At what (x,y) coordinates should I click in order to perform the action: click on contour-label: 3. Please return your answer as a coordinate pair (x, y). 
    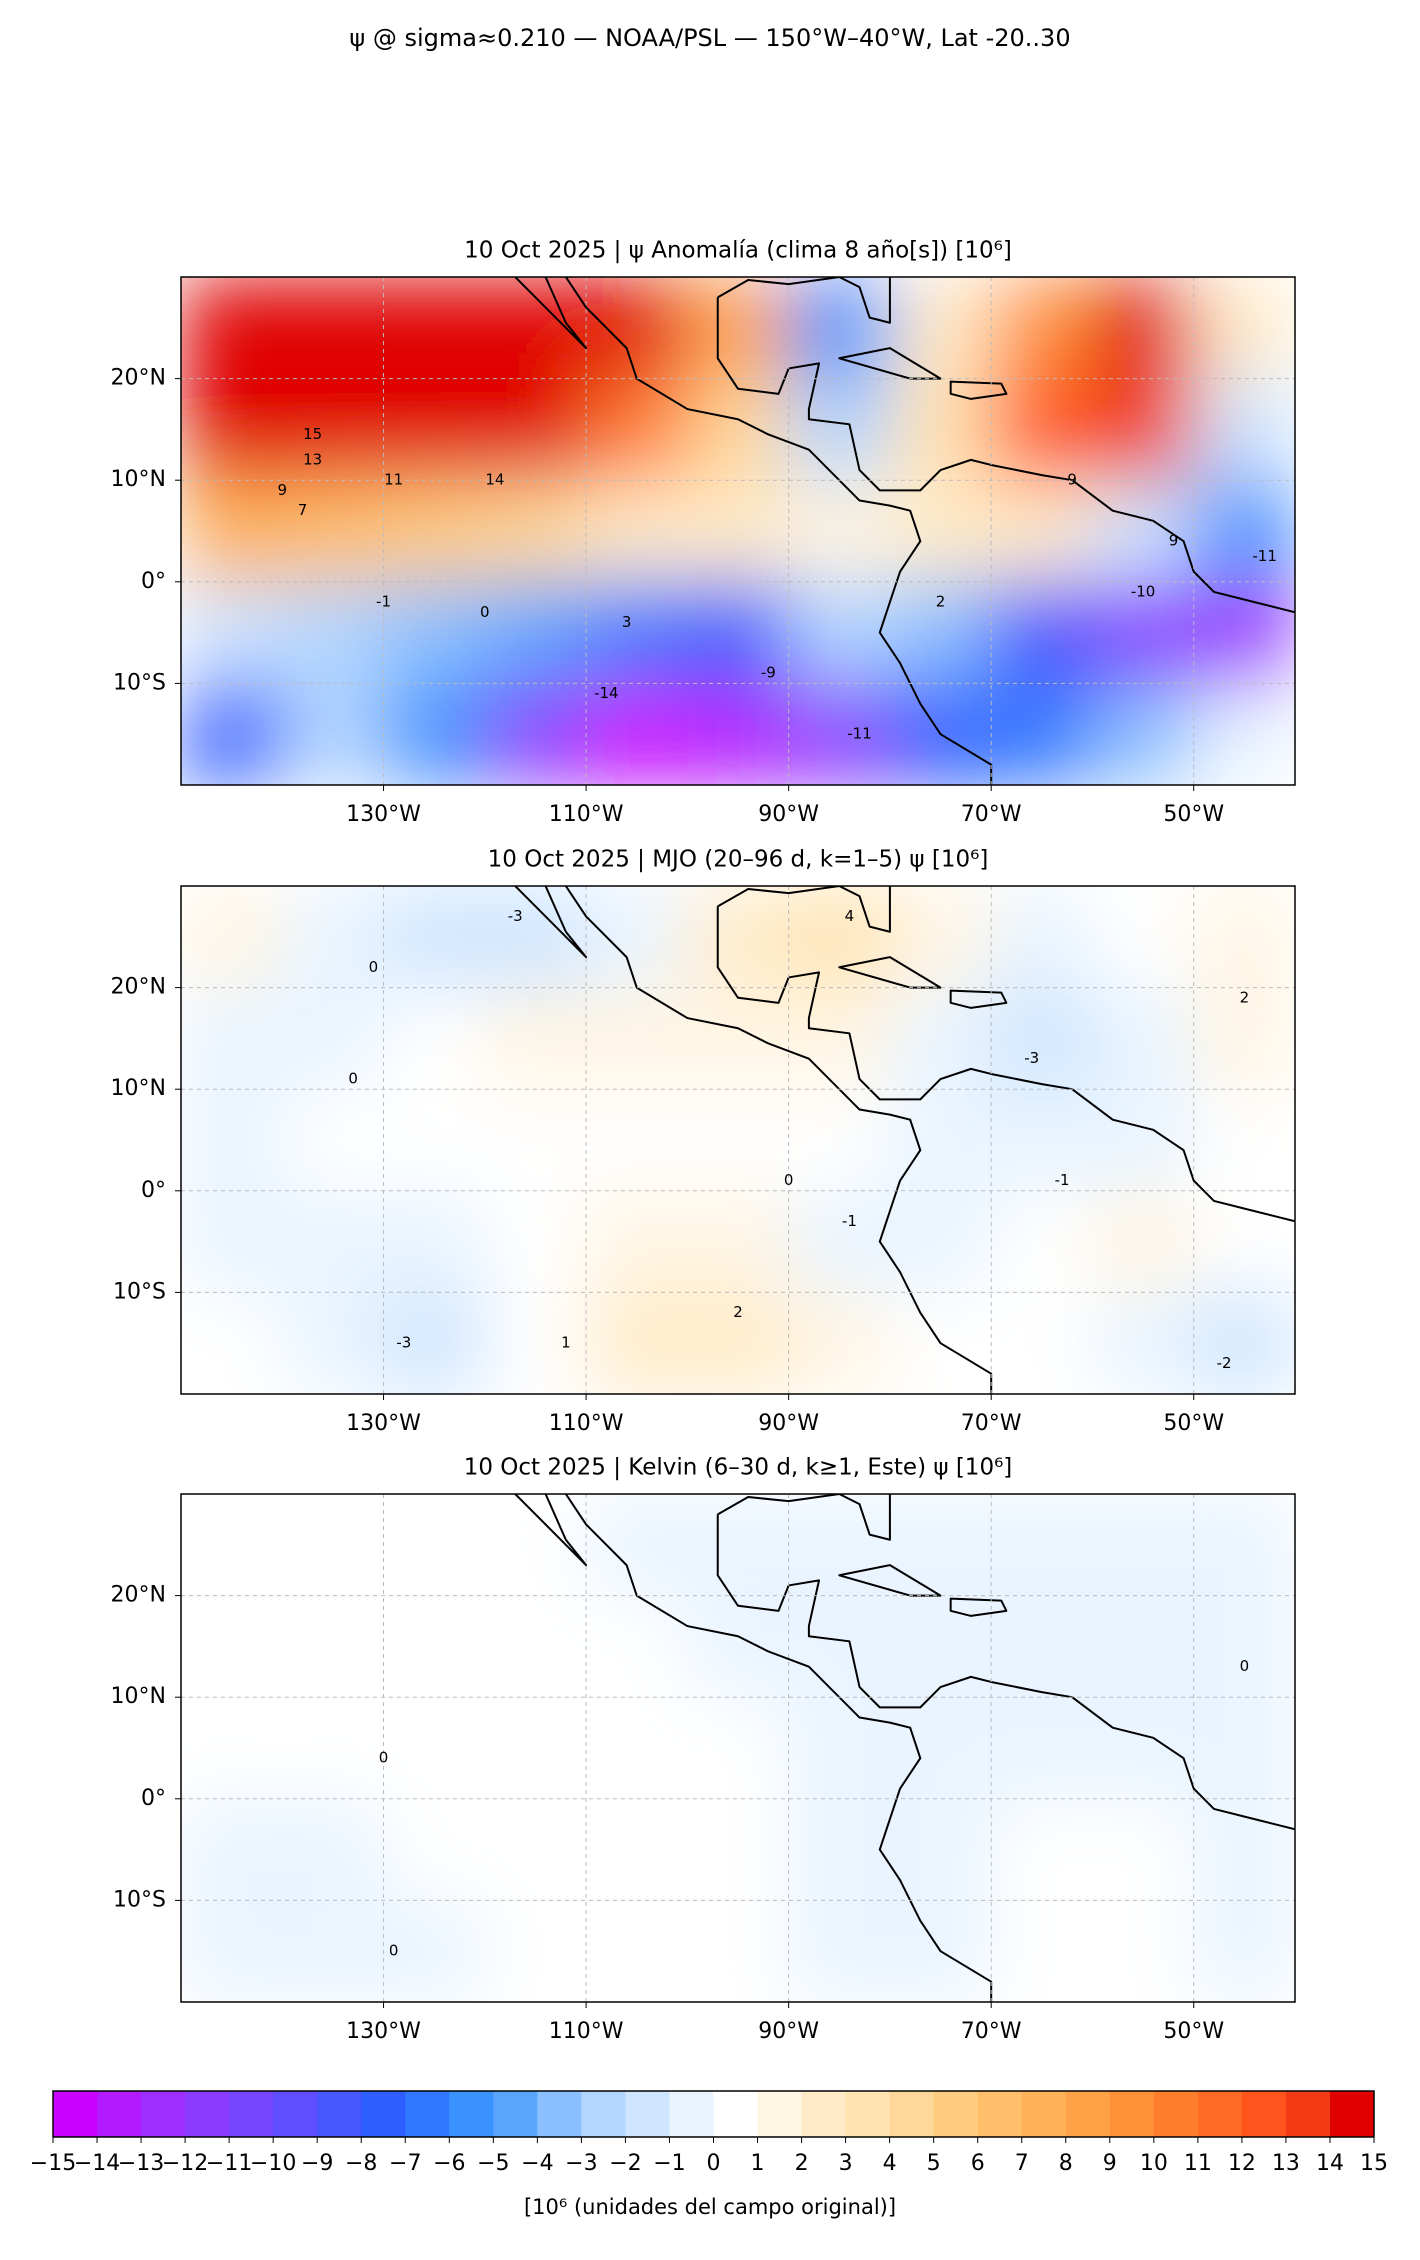
    Looking at the image, I should click on (627, 622).